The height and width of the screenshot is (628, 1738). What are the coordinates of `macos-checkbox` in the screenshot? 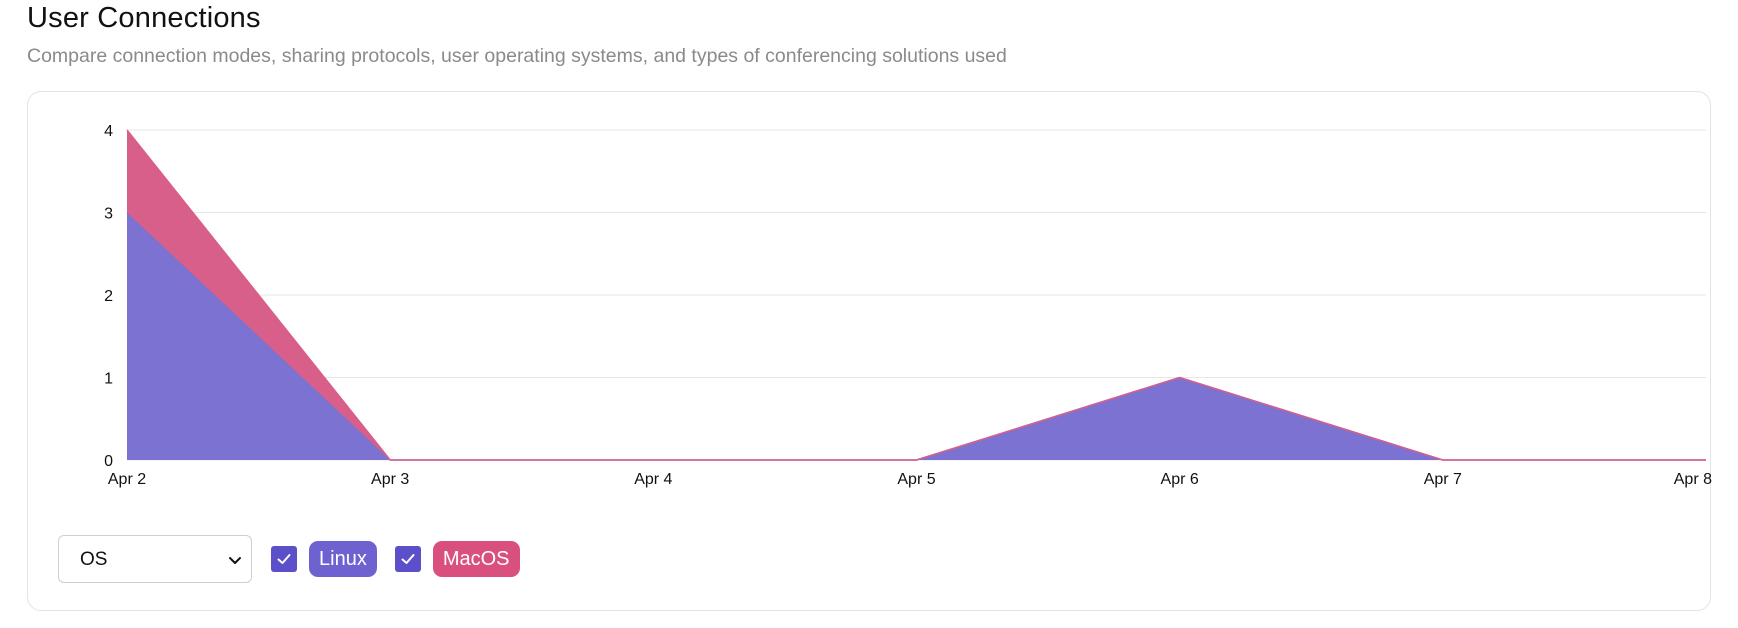 It's located at (407, 559).